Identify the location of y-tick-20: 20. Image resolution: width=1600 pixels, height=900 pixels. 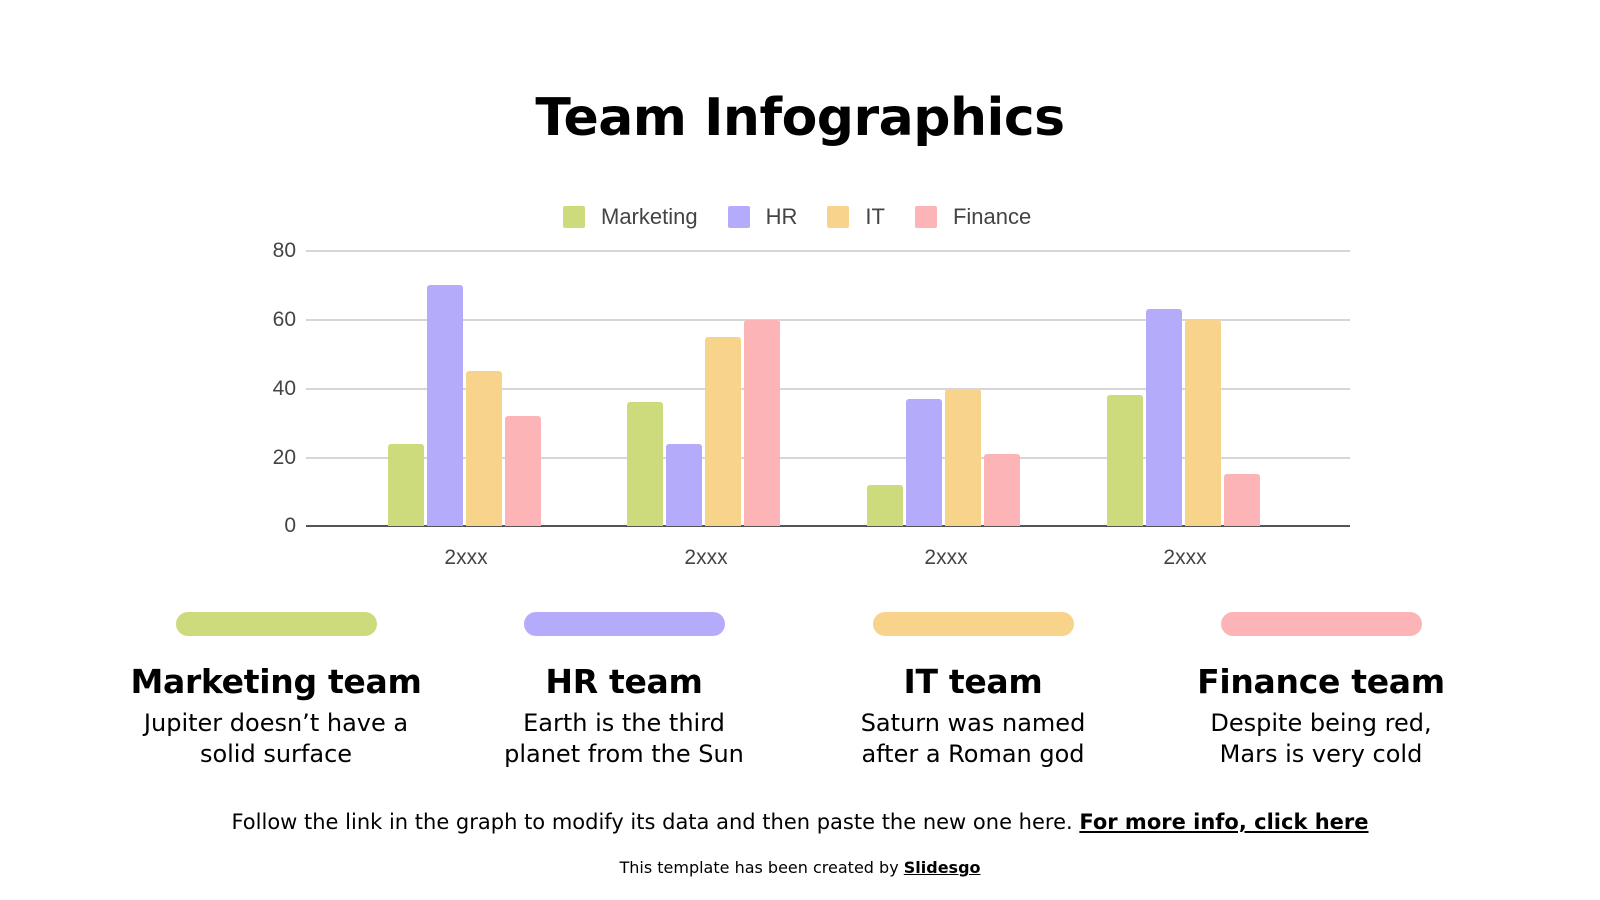
(284, 457).